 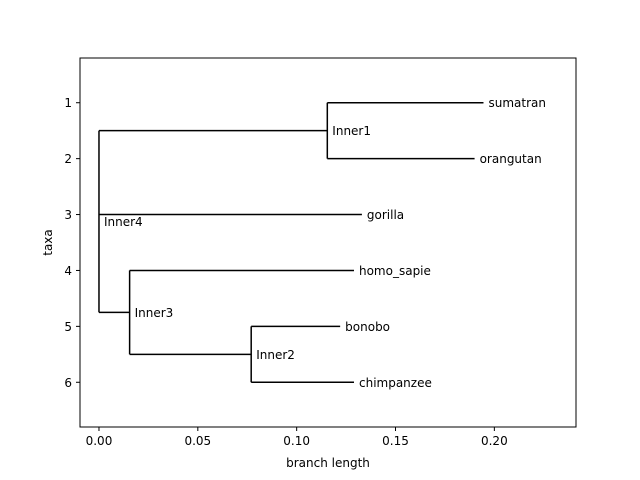 What do you see at coordinates (517, 103) in the screenshot?
I see `node-label-sumatran: sumatran` at bounding box center [517, 103].